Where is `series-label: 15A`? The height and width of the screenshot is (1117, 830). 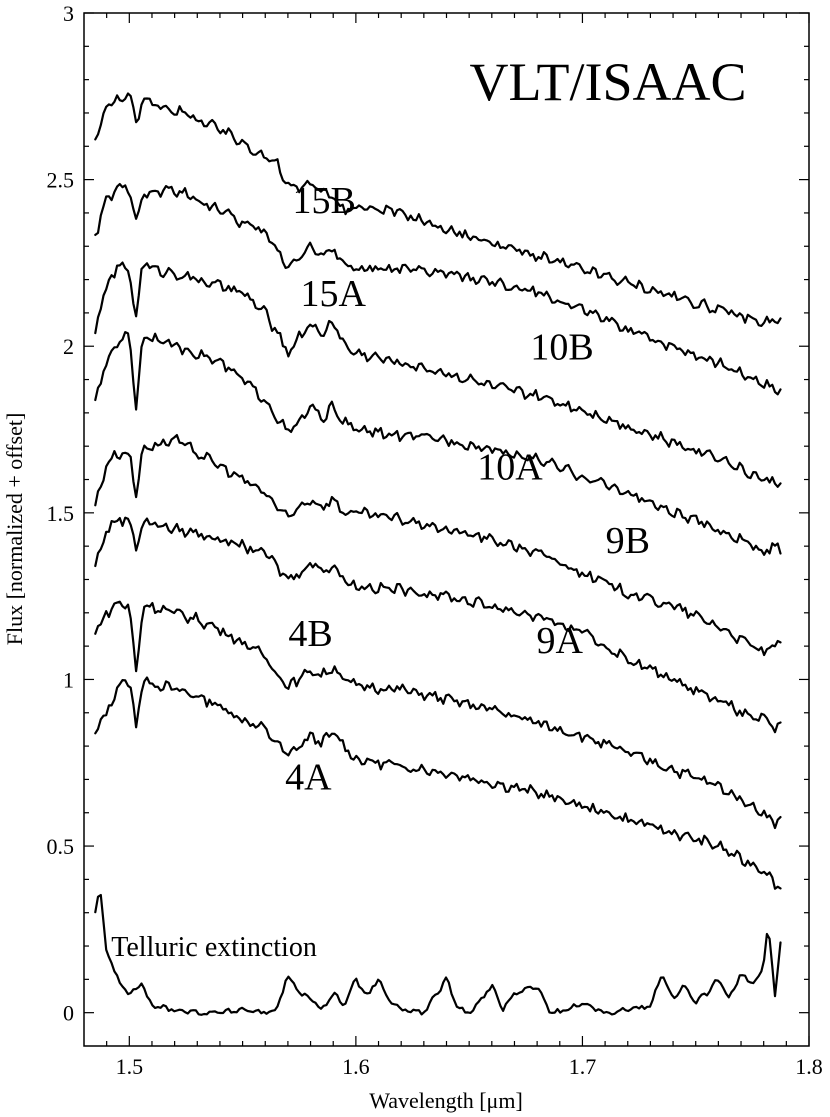 series-label: 15A is located at coordinates (333, 294).